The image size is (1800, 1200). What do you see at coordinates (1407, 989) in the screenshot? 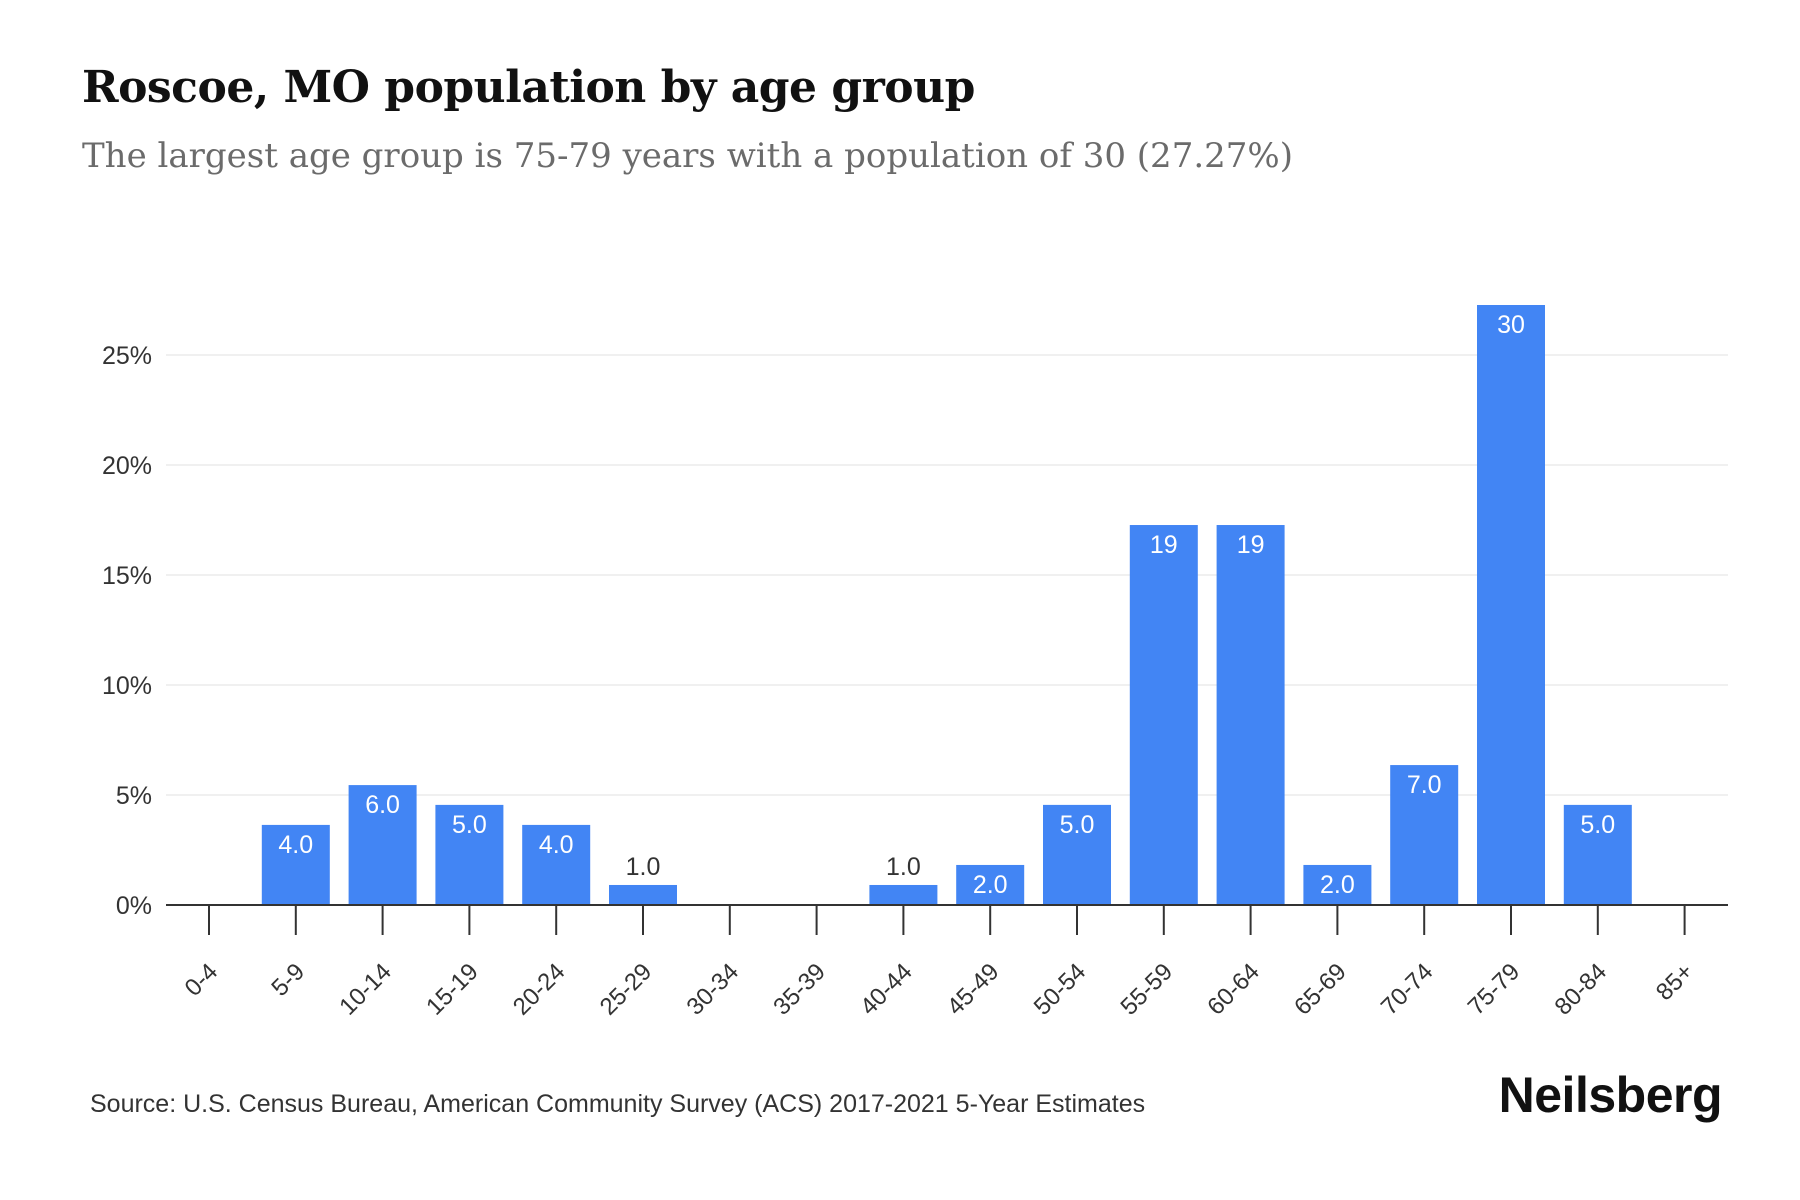
I see `x-tick-label: 70-74` at bounding box center [1407, 989].